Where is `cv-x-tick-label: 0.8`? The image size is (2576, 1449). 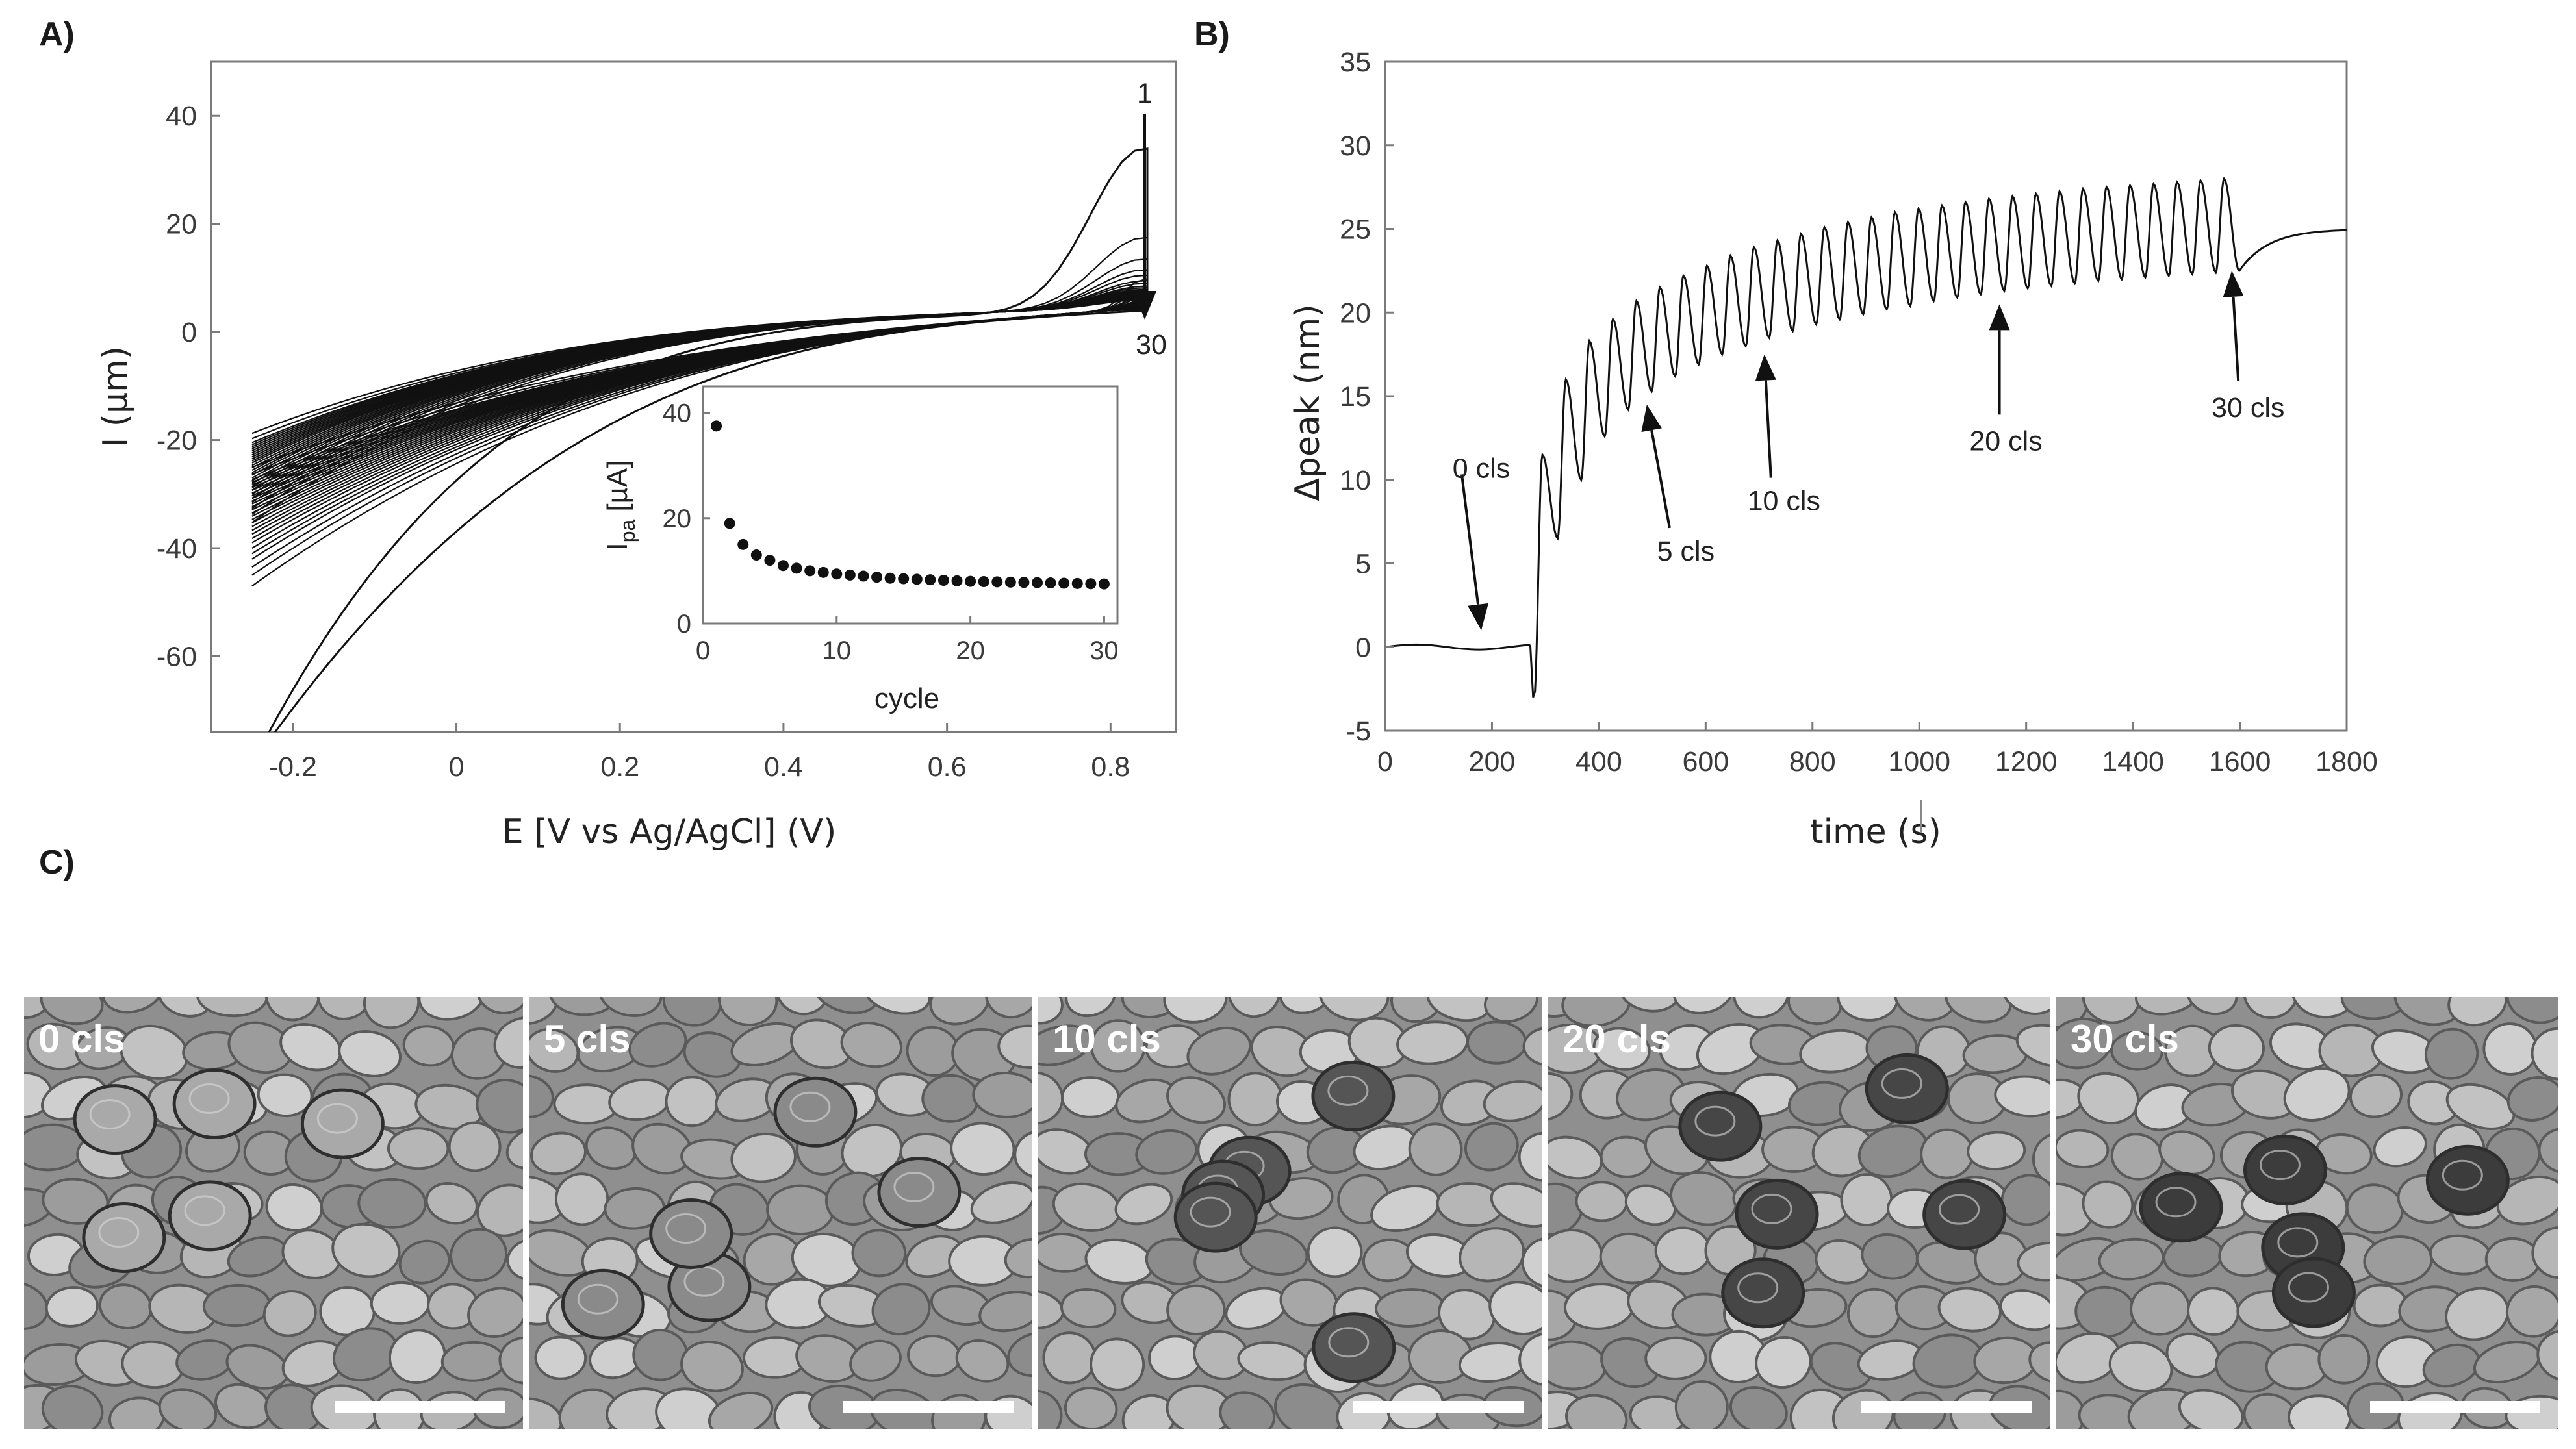
cv-x-tick-label: 0.8 is located at coordinates (1110, 767).